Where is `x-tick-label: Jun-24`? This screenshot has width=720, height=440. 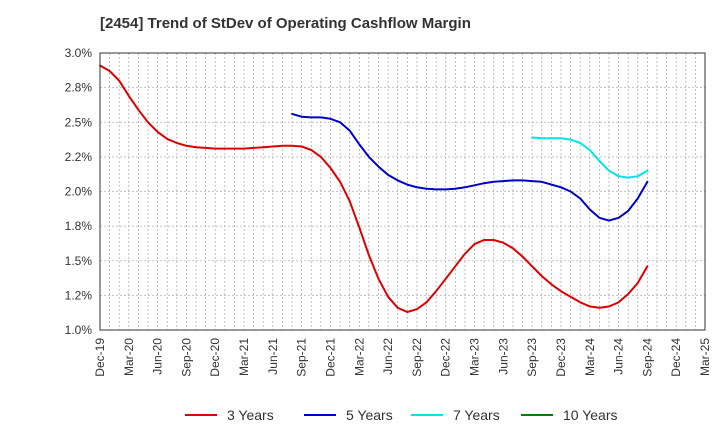 x-tick-label: Jun-24 is located at coordinates (619, 356).